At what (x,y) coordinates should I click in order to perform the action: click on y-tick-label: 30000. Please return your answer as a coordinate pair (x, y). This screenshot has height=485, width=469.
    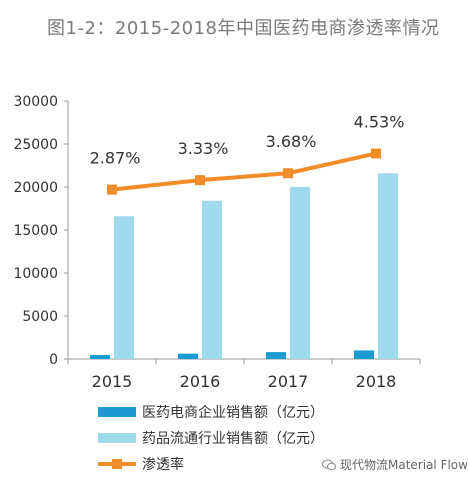
    Looking at the image, I should click on (35, 102).